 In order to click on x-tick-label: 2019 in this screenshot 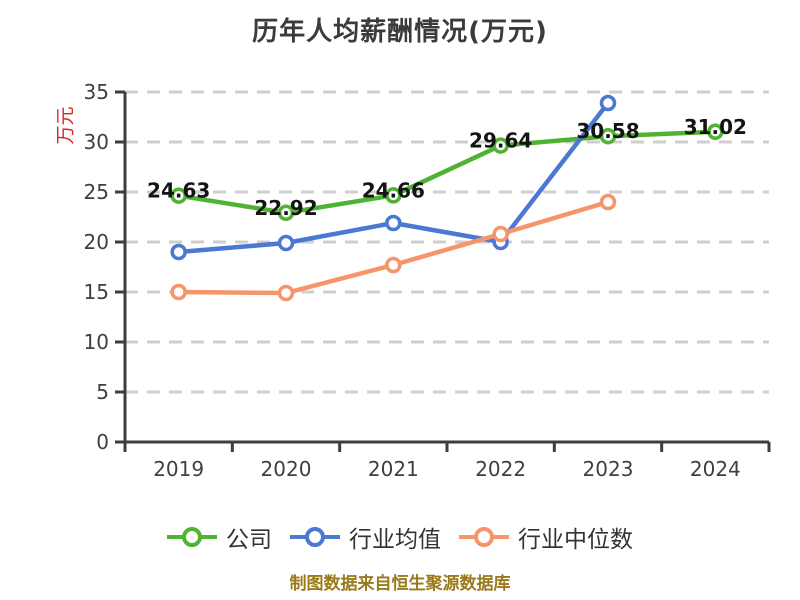, I will do `click(178, 469)`.